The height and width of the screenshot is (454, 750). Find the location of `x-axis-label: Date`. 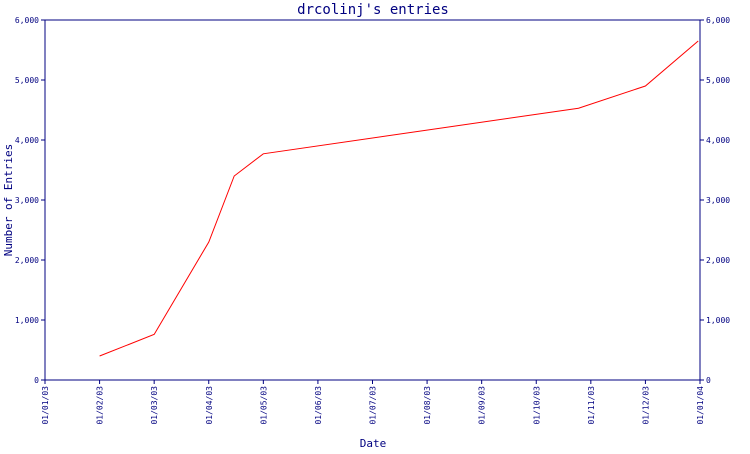

x-axis-label: Date is located at coordinates (373, 443).